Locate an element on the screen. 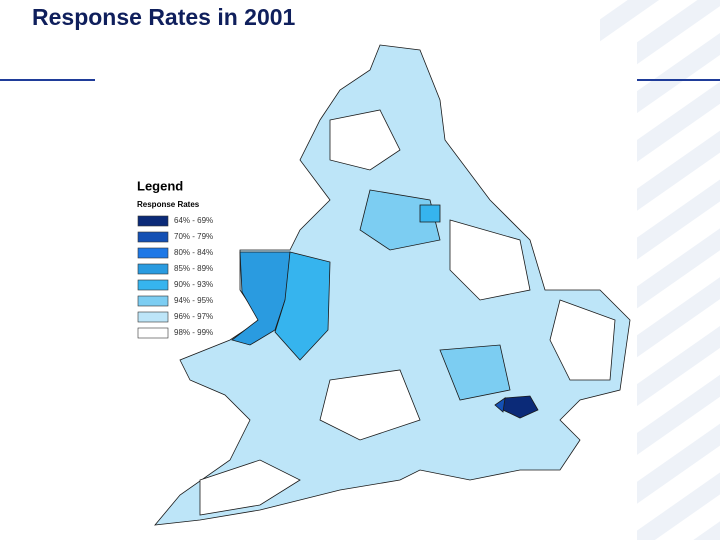 The width and height of the screenshot is (720, 540). legend-label: 96% - 97% is located at coordinates (193, 316).